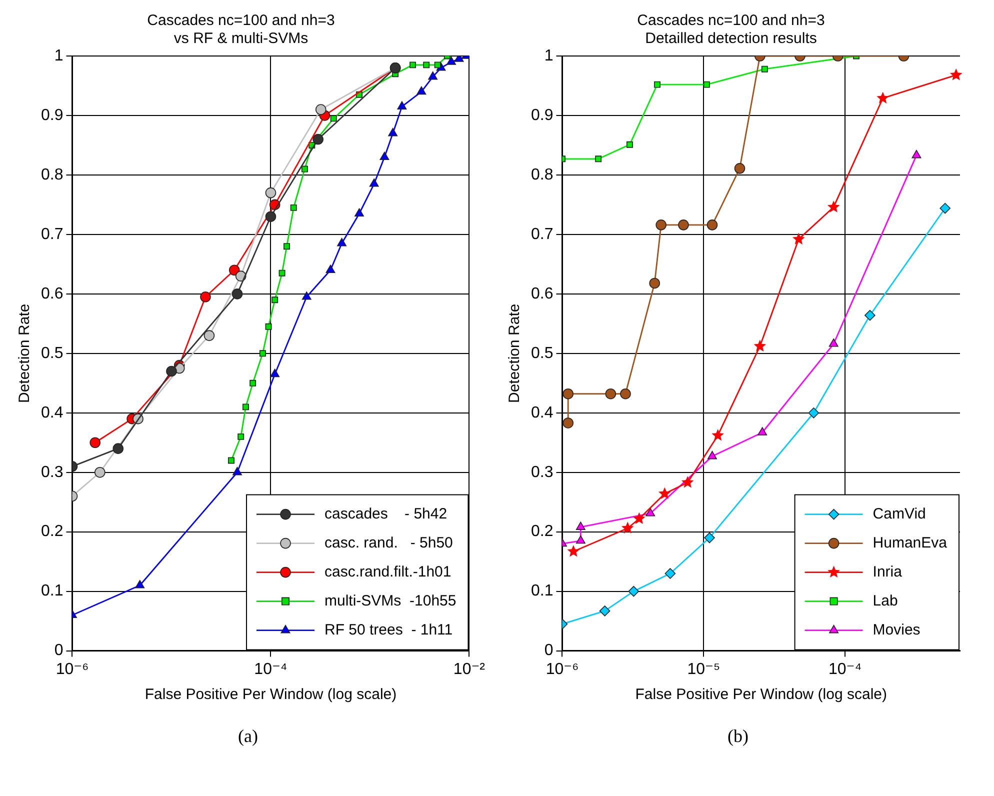 This screenshot has width=994, height=796. I want to click on chart-subtitle: vs RF & multi-SVMs, so click(241, 39).